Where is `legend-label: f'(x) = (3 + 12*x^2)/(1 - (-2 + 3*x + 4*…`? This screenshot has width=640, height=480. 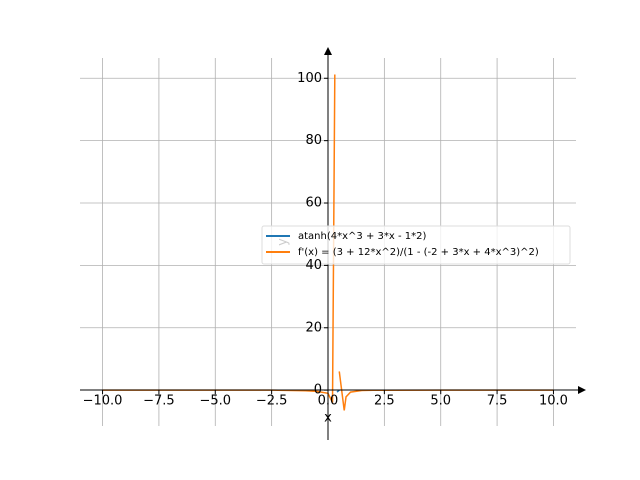 legend-label: f'(x) = (3 + 12*x^2)/(1 - (-2 + 3*x + 4*… is located at coordinates (418, 252).